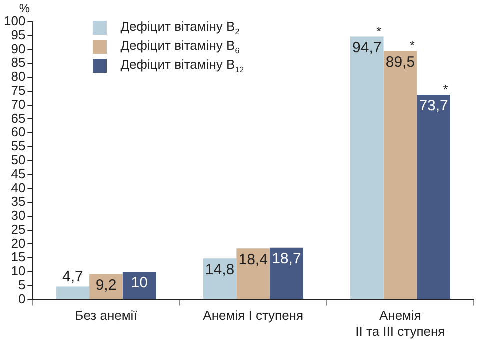  Describe the element at coordinates (22, 298) in the screenshot. I see `y-tick-label: 0` at that location.